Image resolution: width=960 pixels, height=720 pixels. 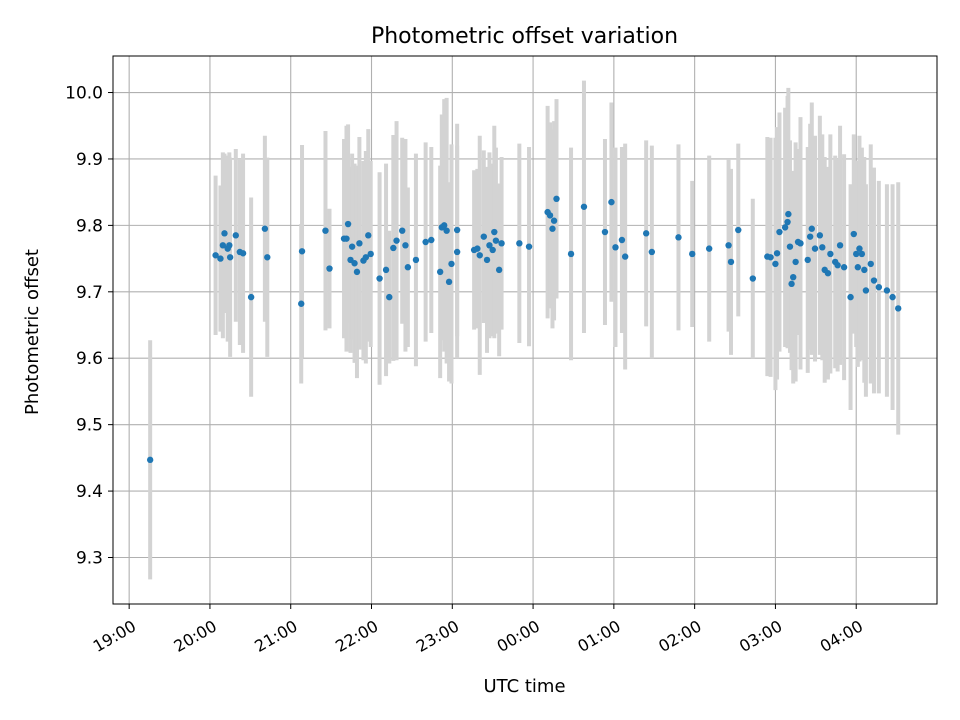 I want to click on y-tick-label: 9.5, so click(x=89, y=426).